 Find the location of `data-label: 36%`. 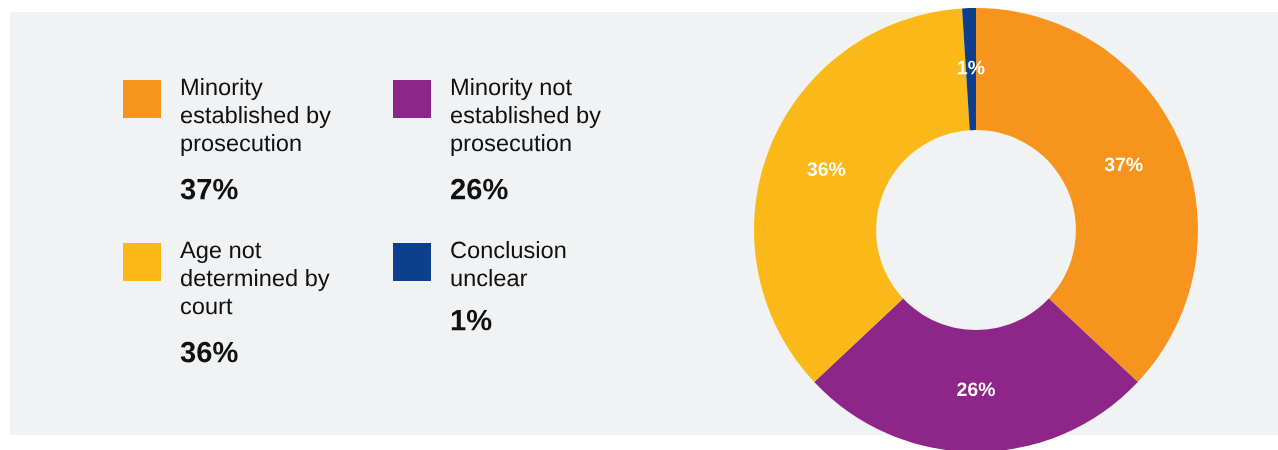

data-label: 36% is located at coordinates (826, 169).